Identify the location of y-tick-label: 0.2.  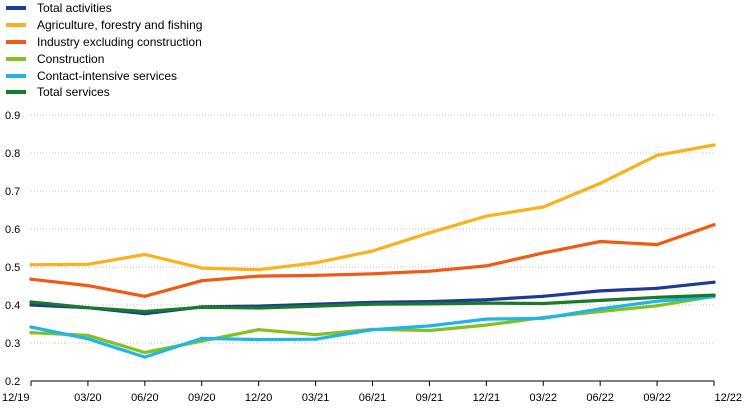
(12, 382).